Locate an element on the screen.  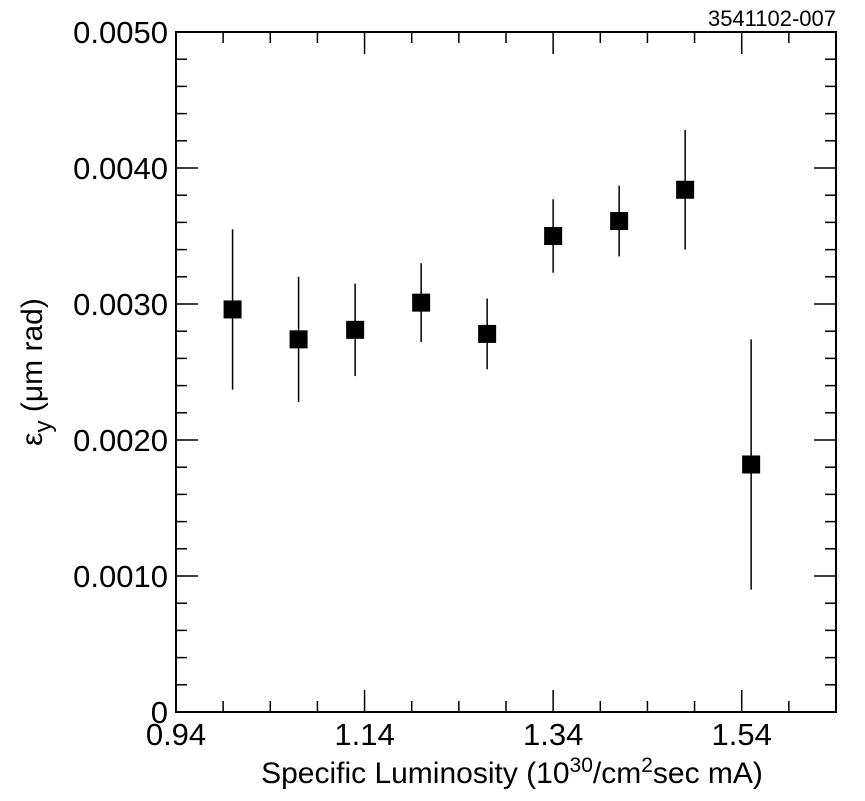
y-axis-title: εy (μm rad) is located at coordinates (36, 372).